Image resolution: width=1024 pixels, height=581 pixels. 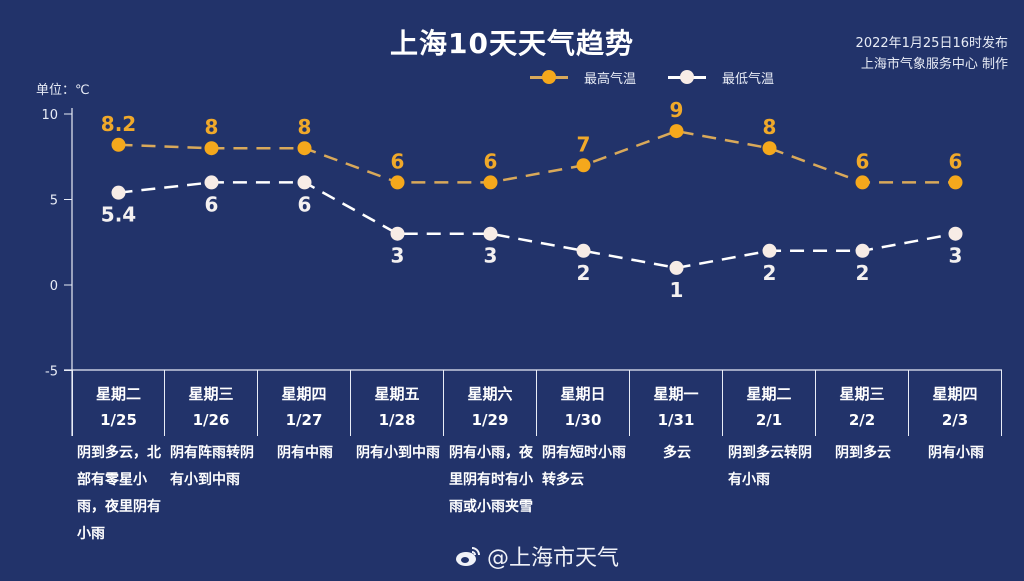 I want to click on day-header: 星期四 1/27, so click(x=304, y=403).